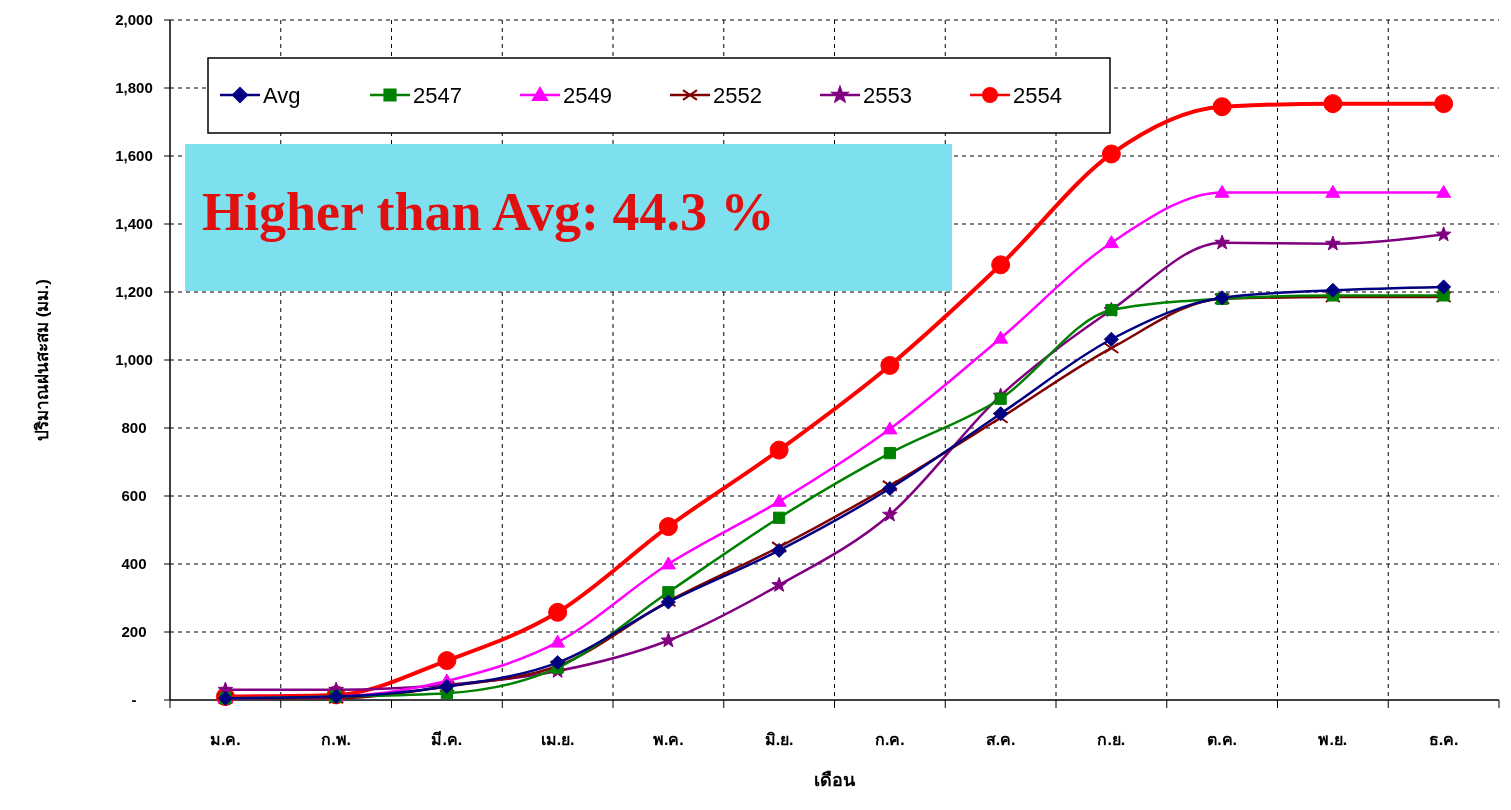 This screenshot has width=1511, height=810. What do you see at coordinates (134, 496) in the screenshot?
I see `y-tick-label: 600` at bounding box center [134, 496].